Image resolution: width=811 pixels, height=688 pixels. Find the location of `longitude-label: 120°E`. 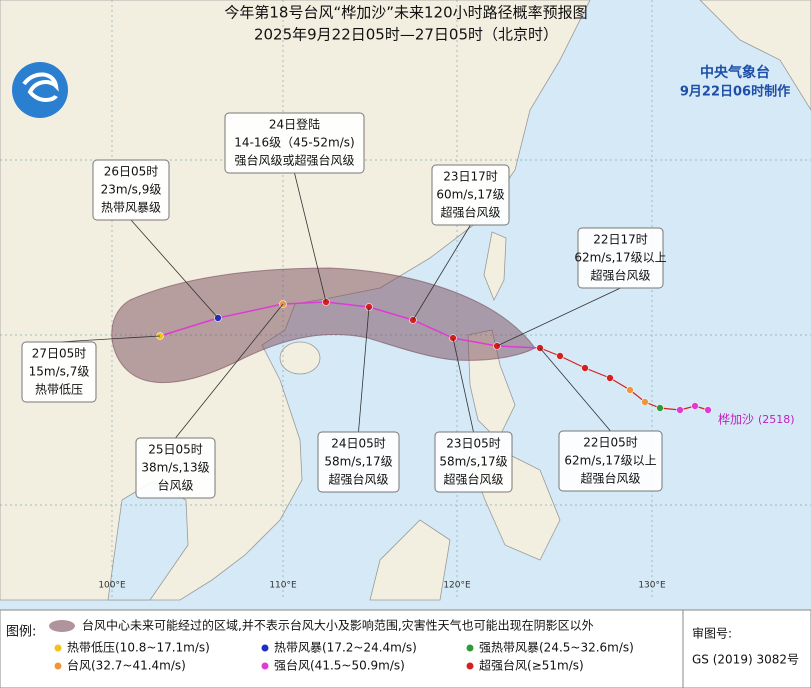

longitude-label: 120°E is located at coordinates (457, 586).